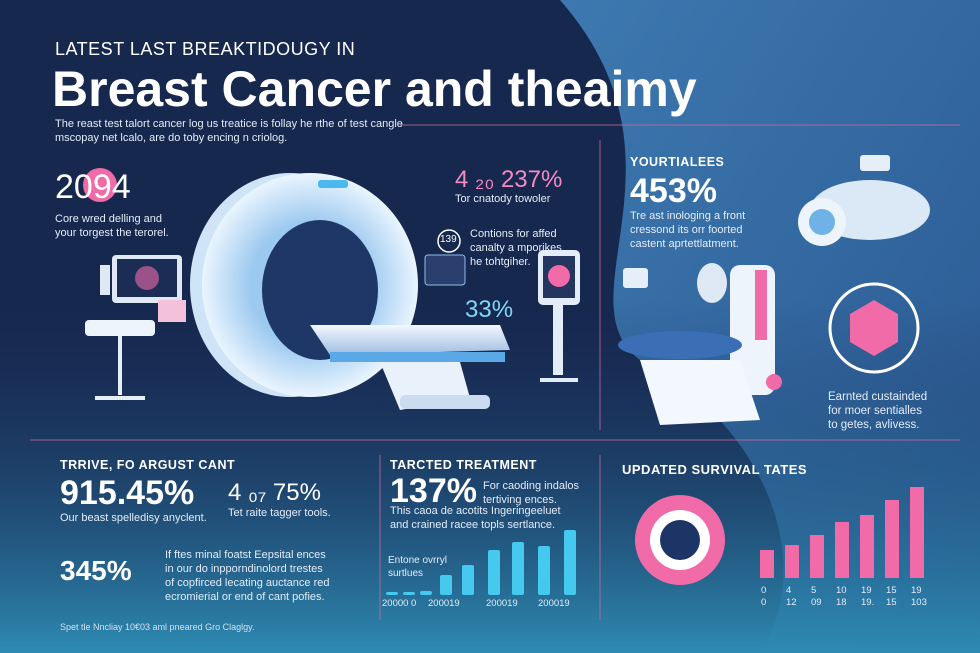 This screenshot has width=980, height=653. Describe the element at coordinates (715, 469) in the screenshot. I see `section-heading: UPDATED SURVIVAL TATES` at that location.